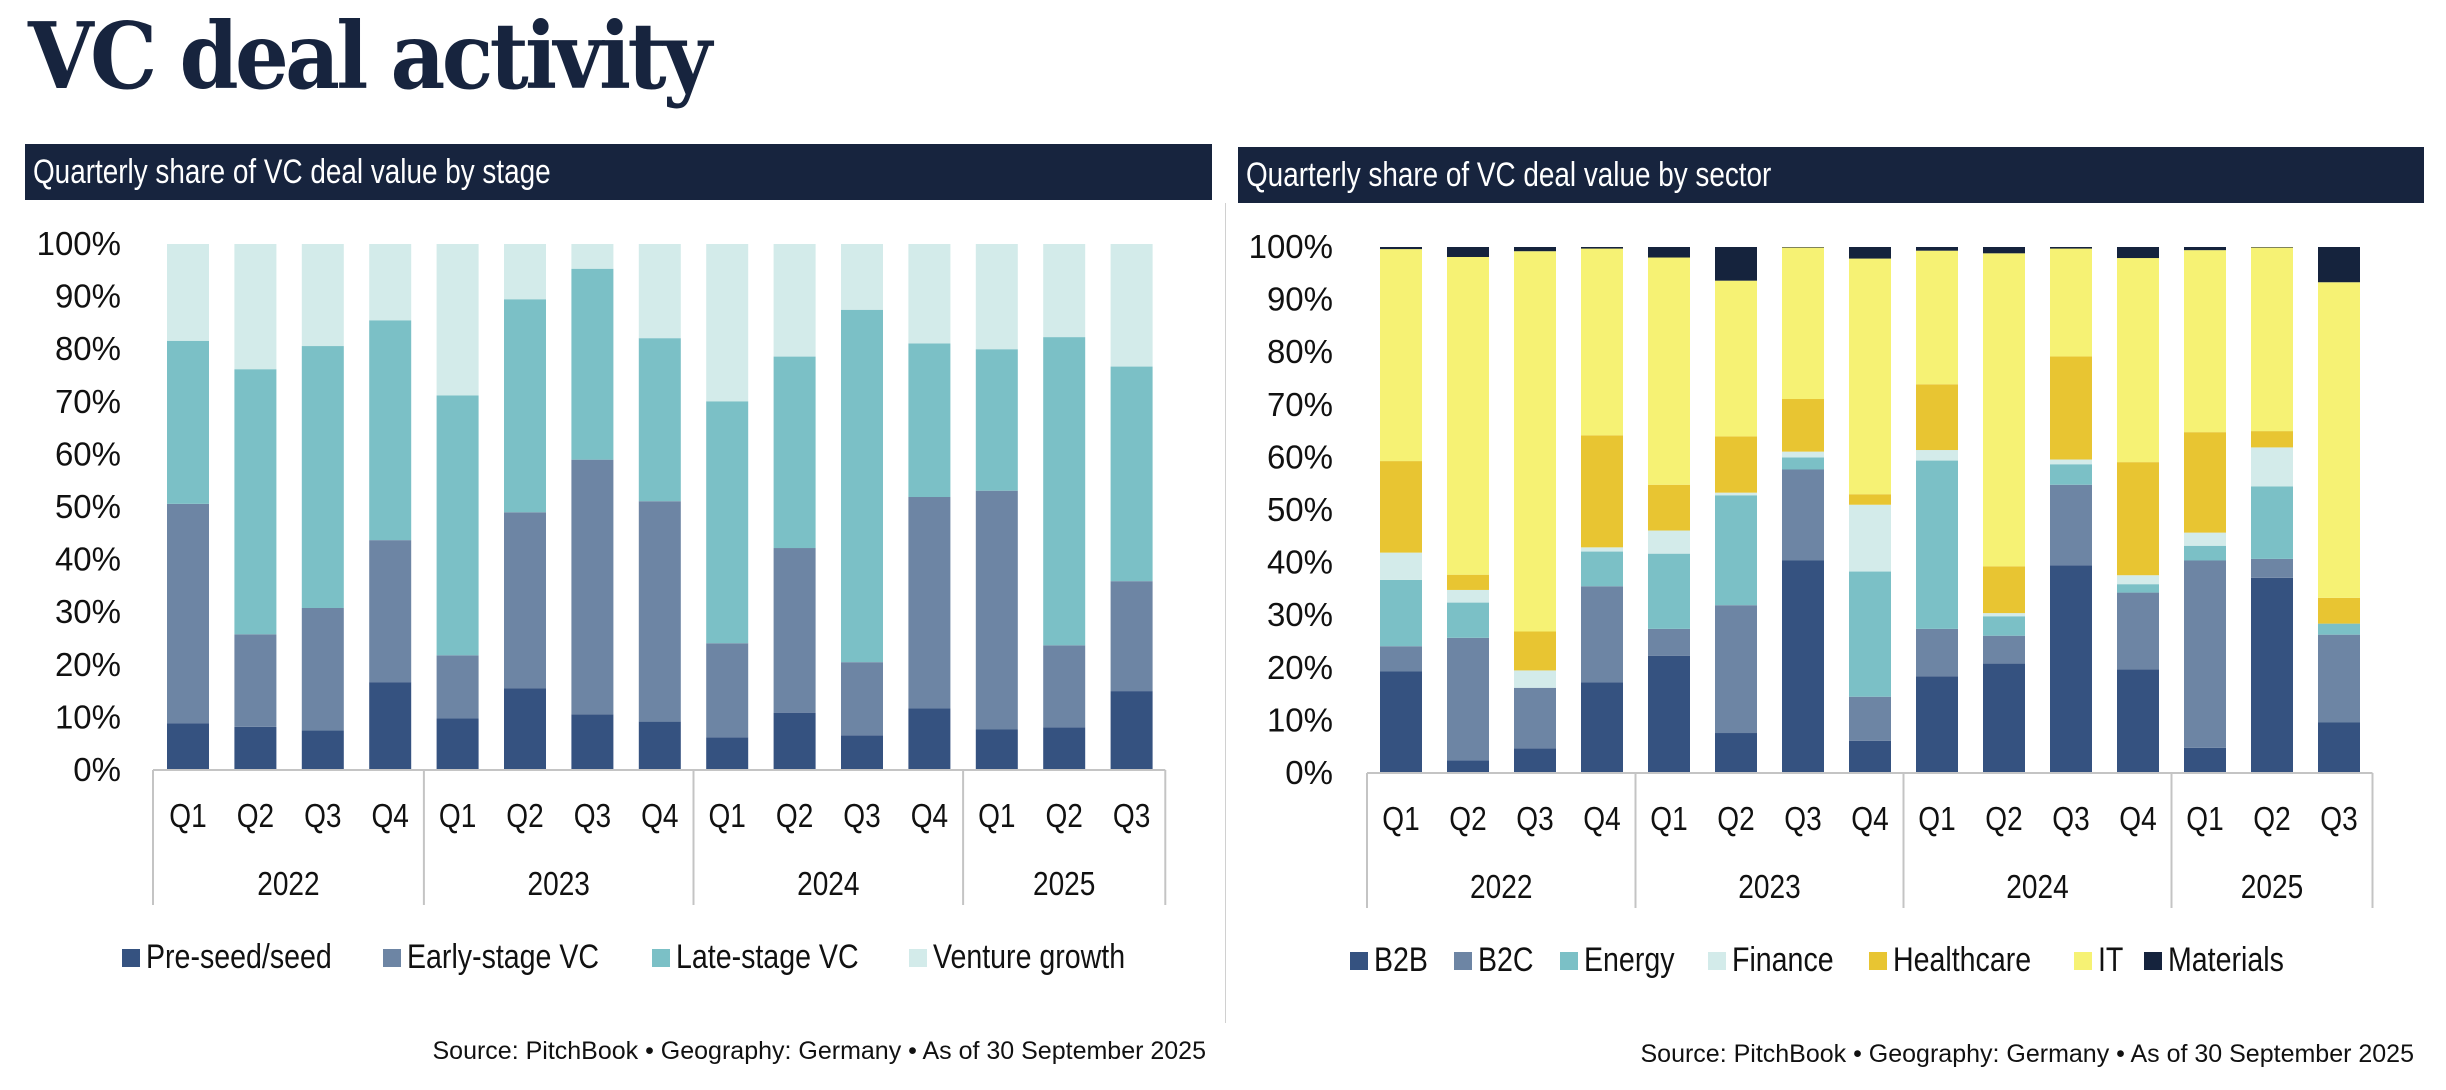 The width and height of the screenshot is (2446, 1090). Describe the element at coordinates (1291, 246) in the screenshot. I see `sector-y-tick-label: 100%` at that location.